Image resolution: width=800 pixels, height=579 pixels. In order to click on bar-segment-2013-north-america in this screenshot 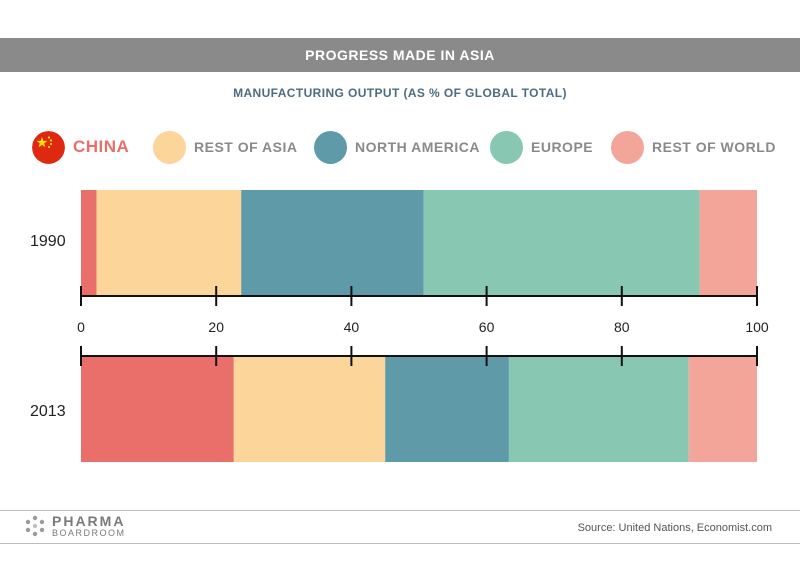, I will do `click(447, 409)`.